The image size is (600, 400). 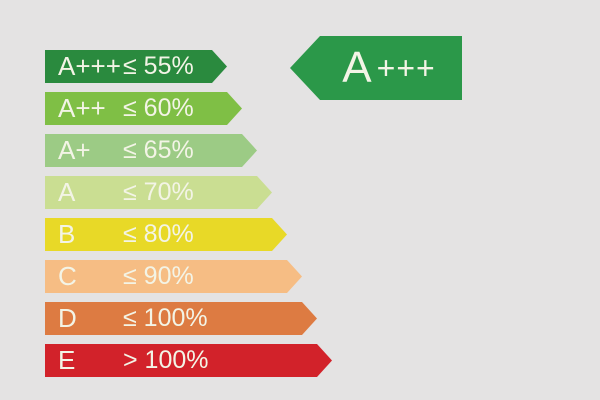 I want to click on grade-label: D, so click(x=67, y=318).